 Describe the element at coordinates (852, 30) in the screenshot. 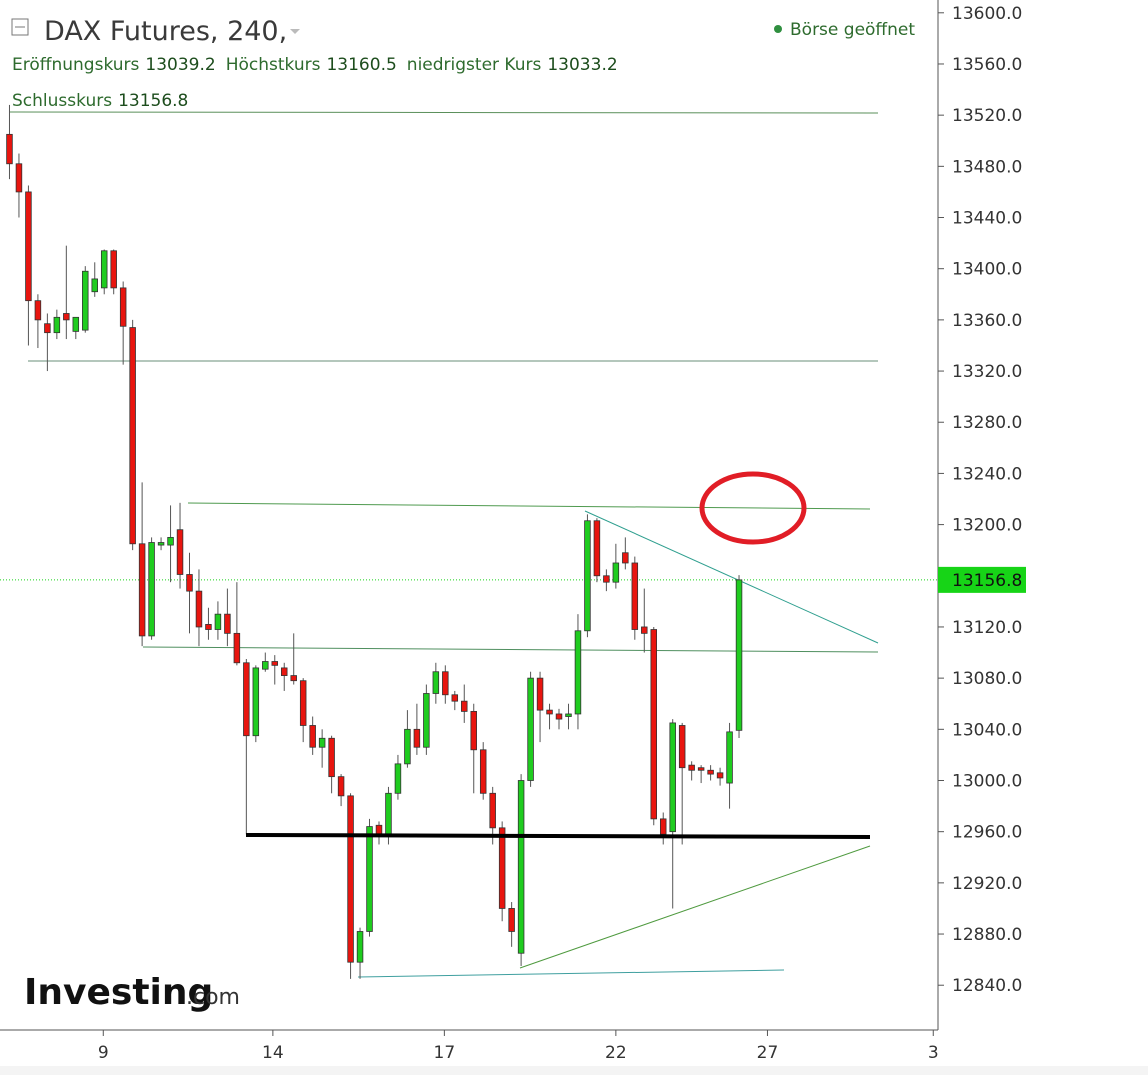

I see `status: Börse geöffnet` at that location.